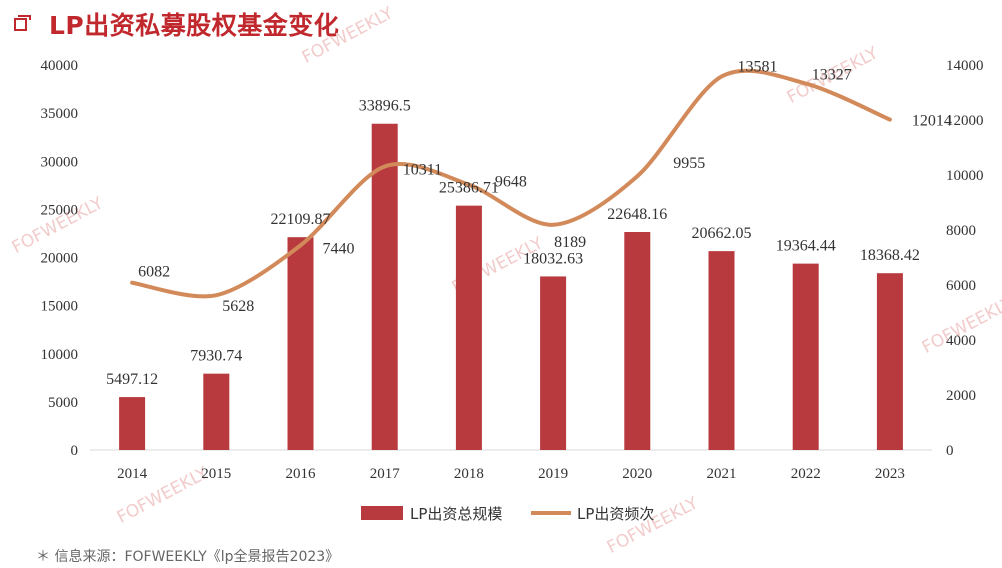 The width and height of the screenshot is (1002, 568). What do you see at coordinates (615, 514) in the screenshot?
I see `legend-line-label: LP出资频次` at bounding box center [615, 514].